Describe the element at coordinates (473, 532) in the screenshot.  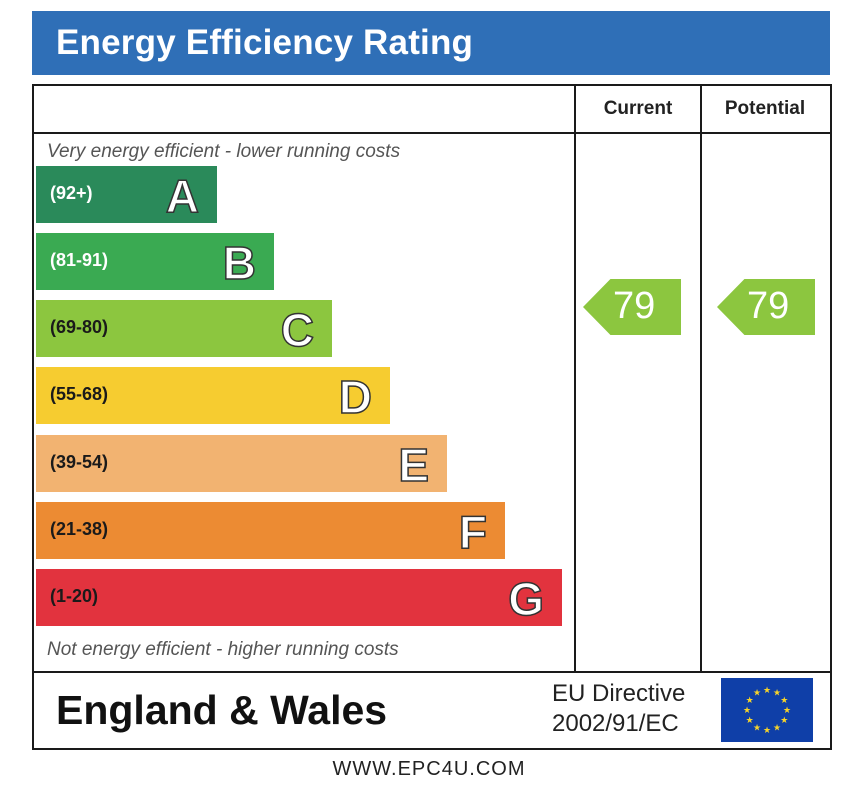
I see `band-letter: F` at that location.